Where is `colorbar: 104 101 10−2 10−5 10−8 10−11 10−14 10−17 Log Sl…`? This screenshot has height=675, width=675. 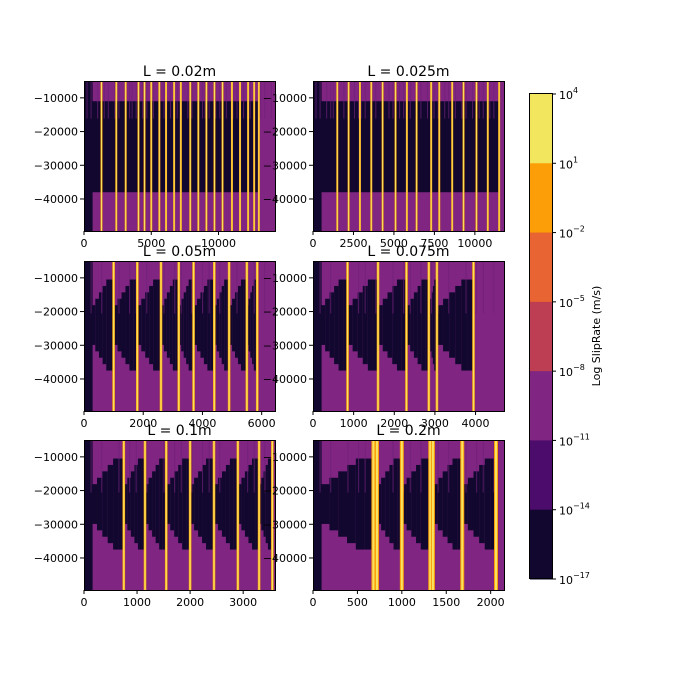 colorbar: 104 101 10−2 10−5 10−8 10−11 10−14 10−17 Log Sl… is located at coordinates (566, 336).